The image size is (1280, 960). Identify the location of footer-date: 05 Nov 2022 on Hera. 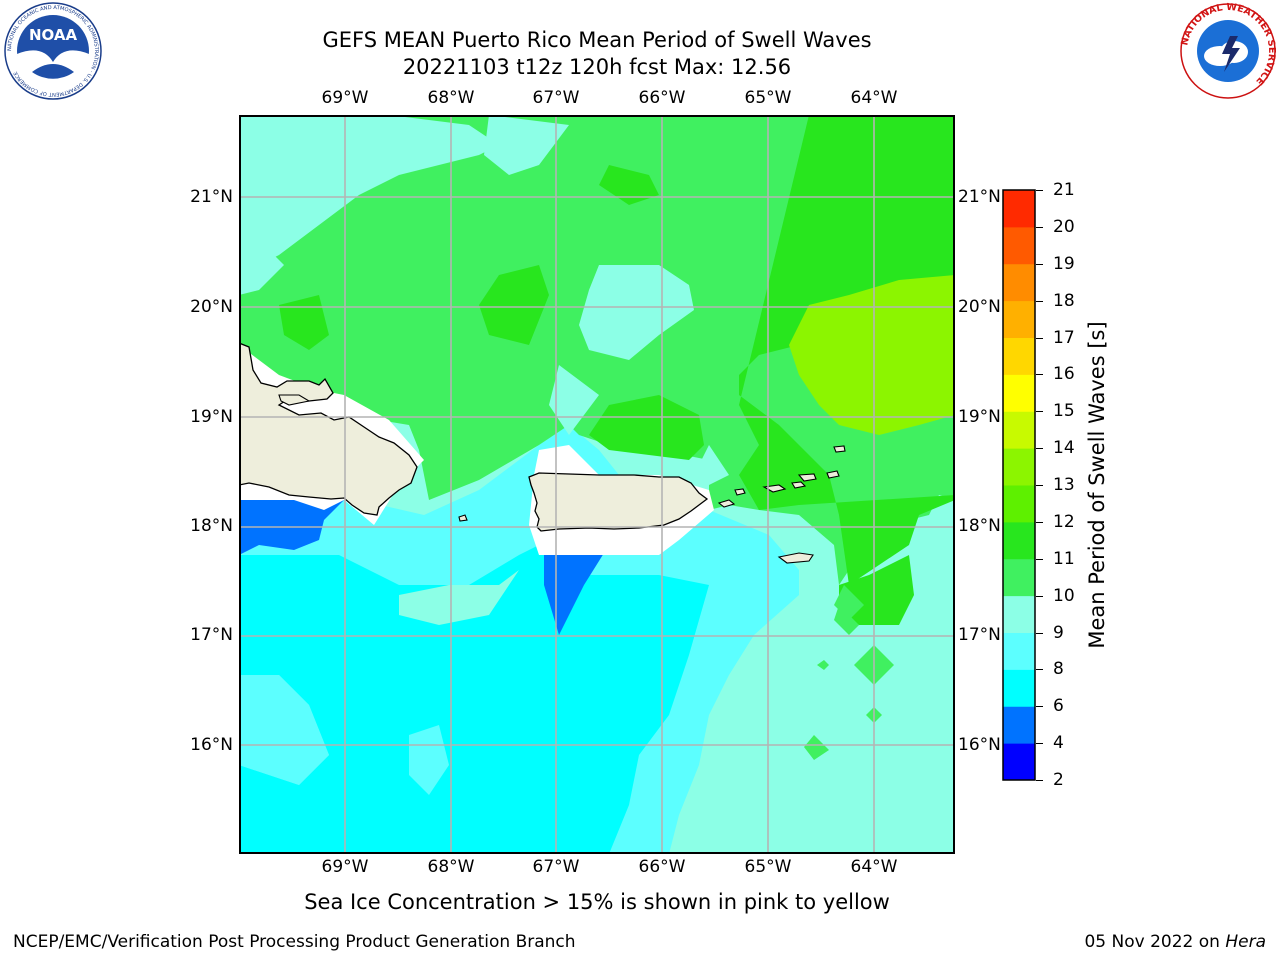
(1175, 942).